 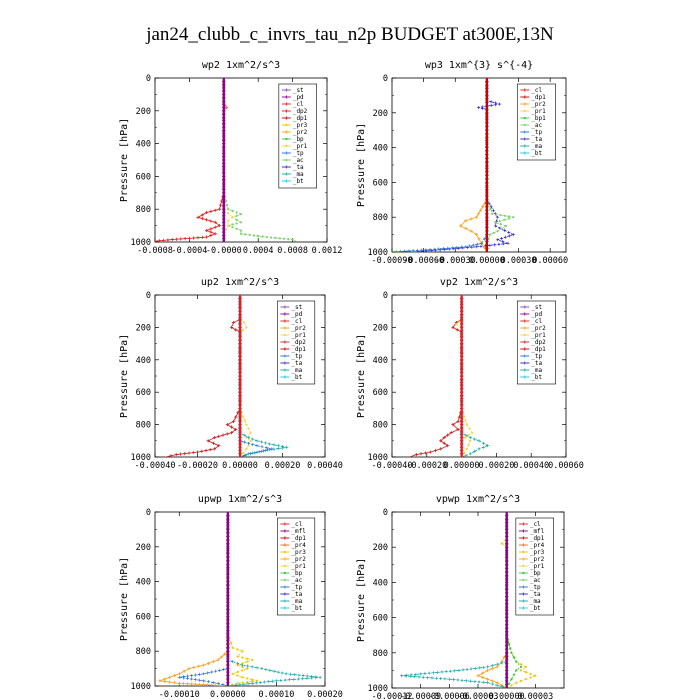 I want to click on legend-entry: _pr4, so click(x=537, y=545).